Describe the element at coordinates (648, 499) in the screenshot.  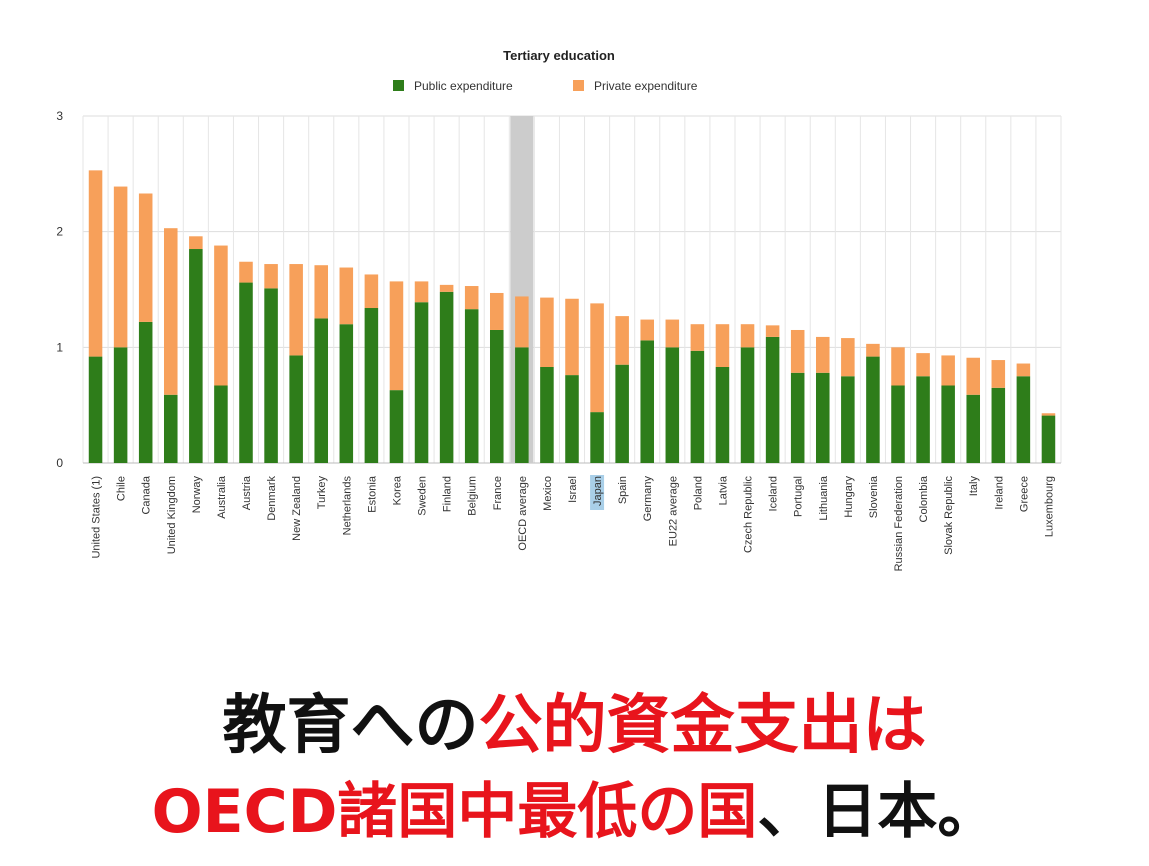
I see `x-tick-label: Germany` at that location.